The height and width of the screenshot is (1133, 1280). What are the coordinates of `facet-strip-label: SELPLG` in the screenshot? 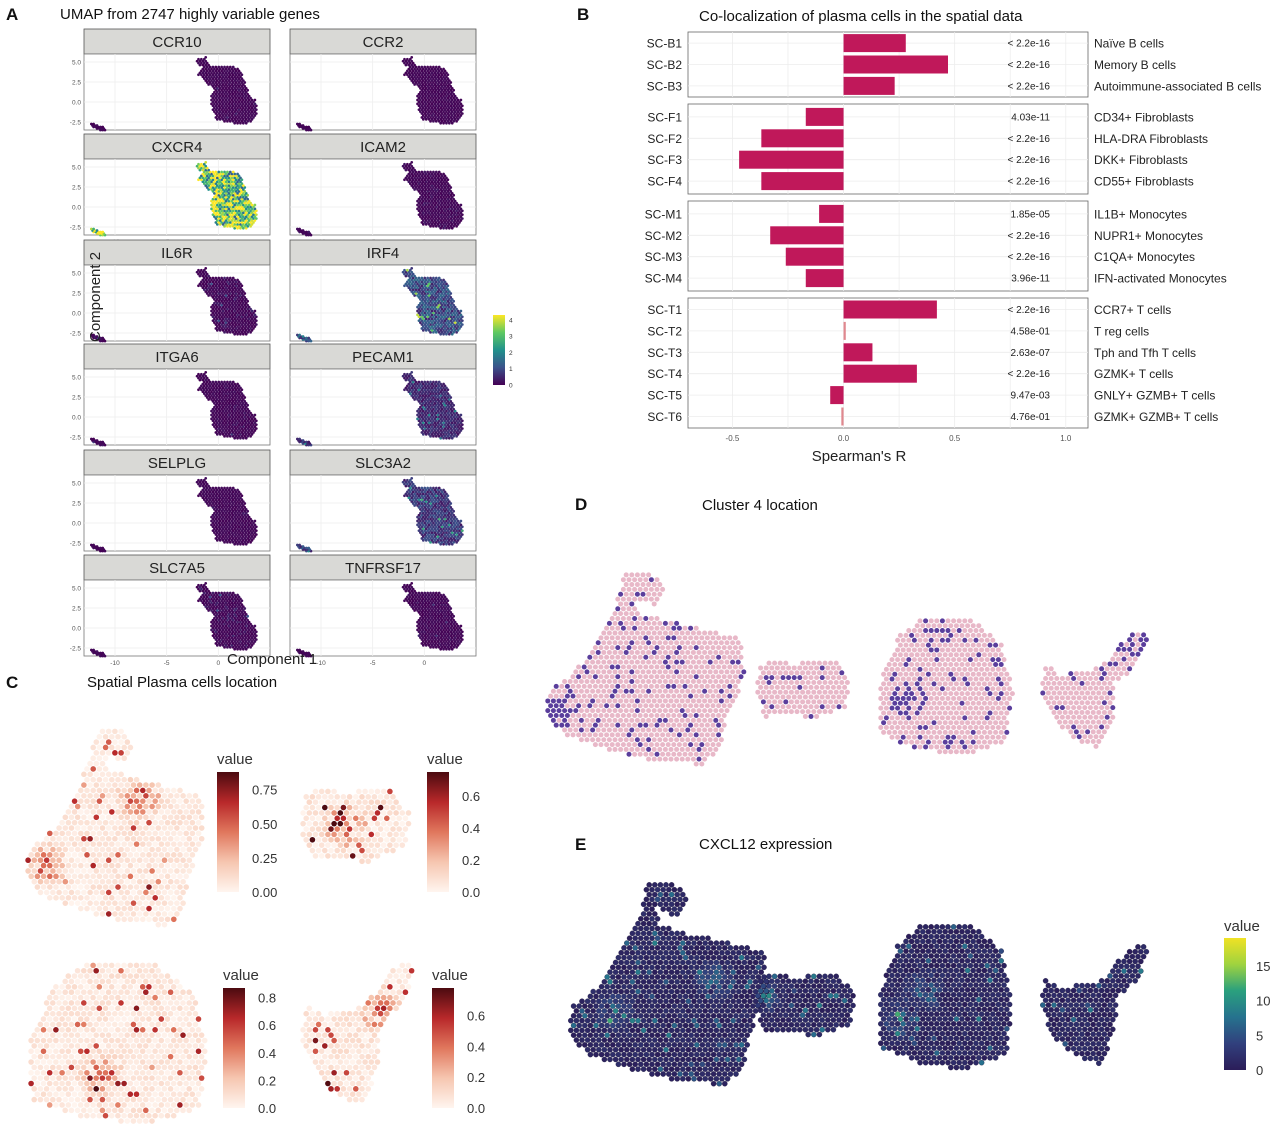 It's located at (177, 463).